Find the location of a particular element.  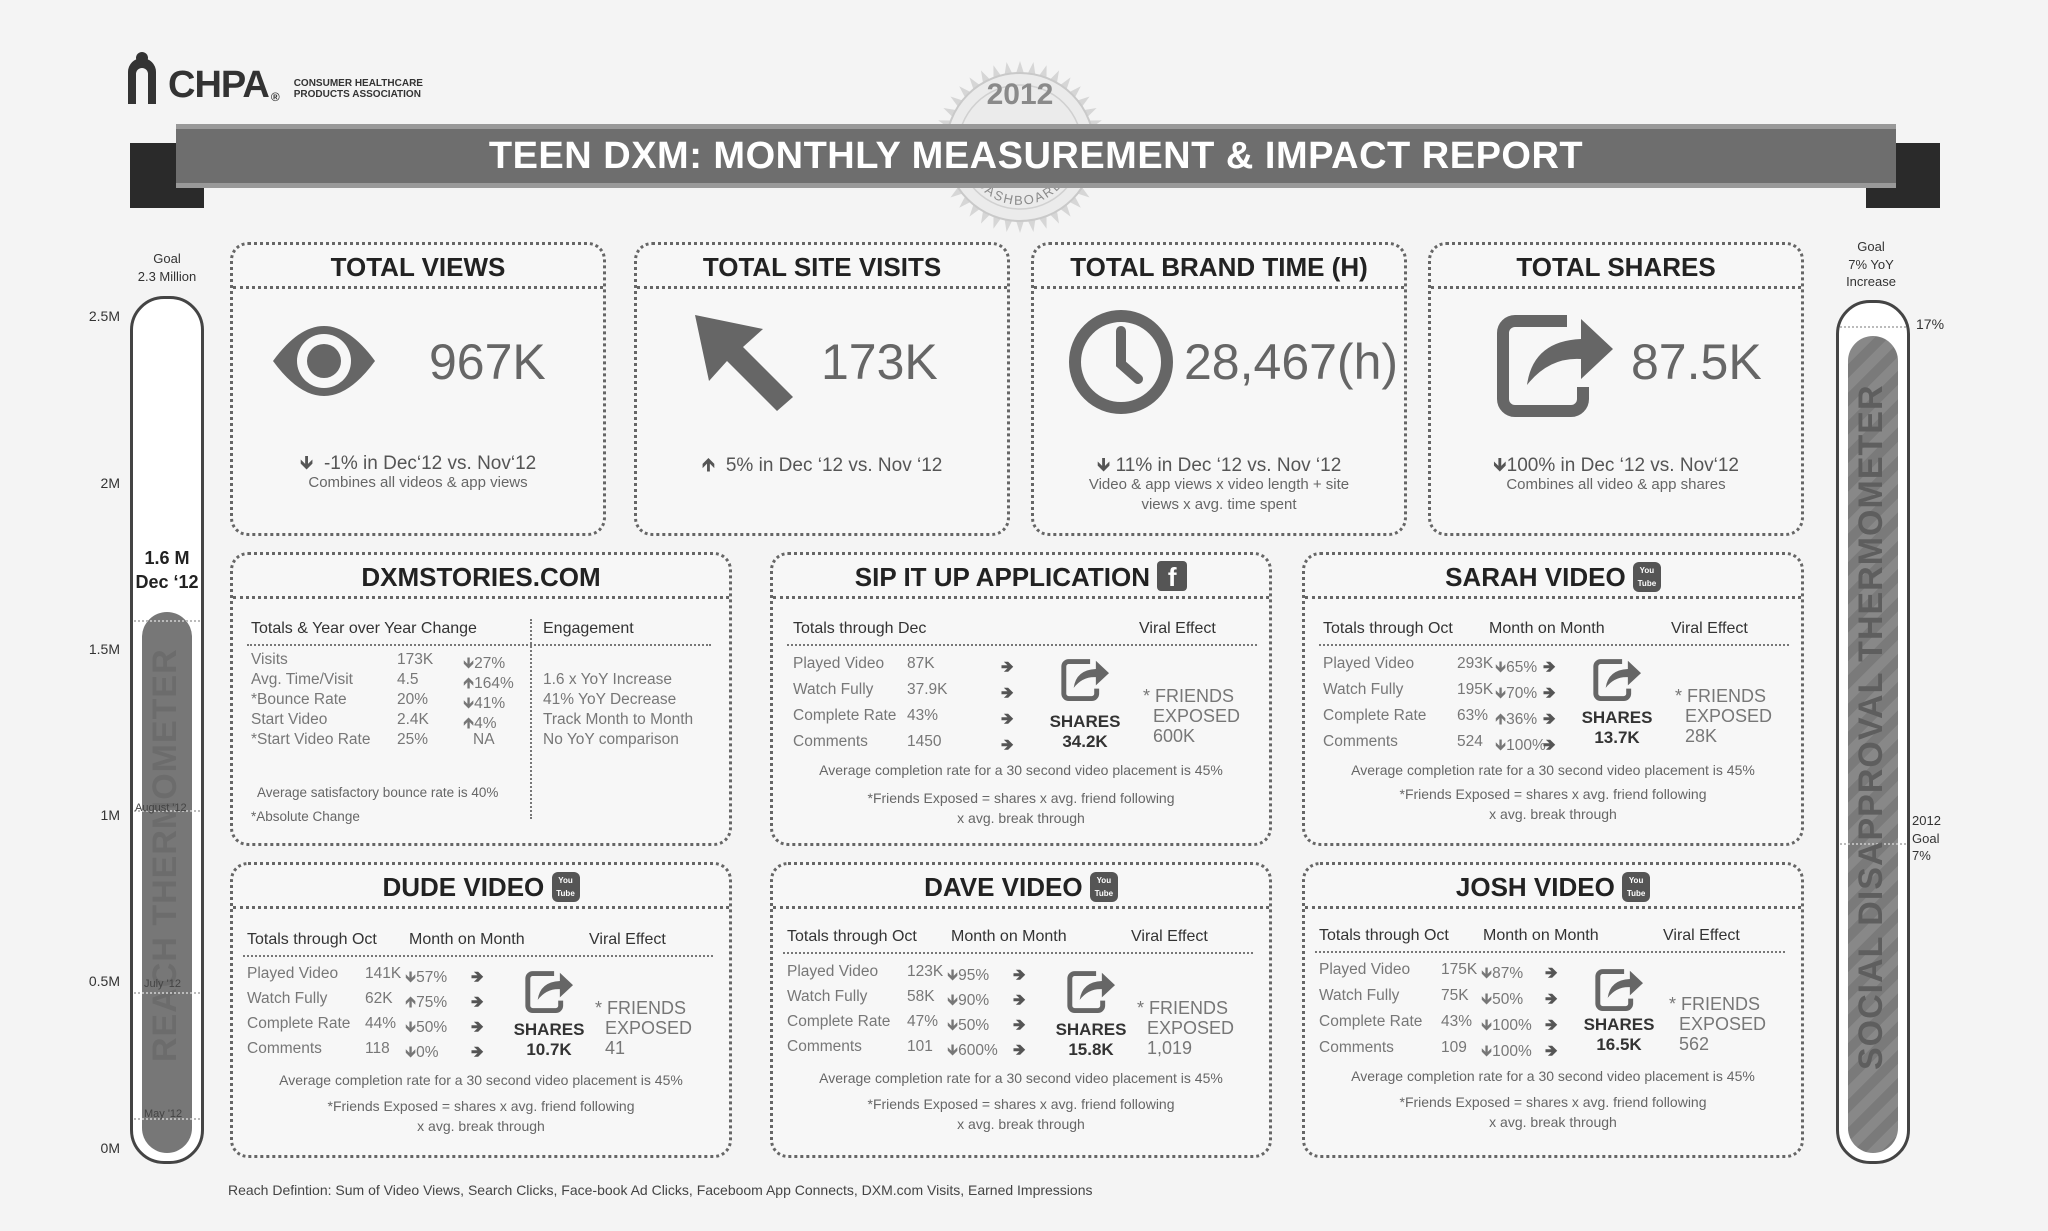

row-change-text: 164% is located at coordinates (494, 683).